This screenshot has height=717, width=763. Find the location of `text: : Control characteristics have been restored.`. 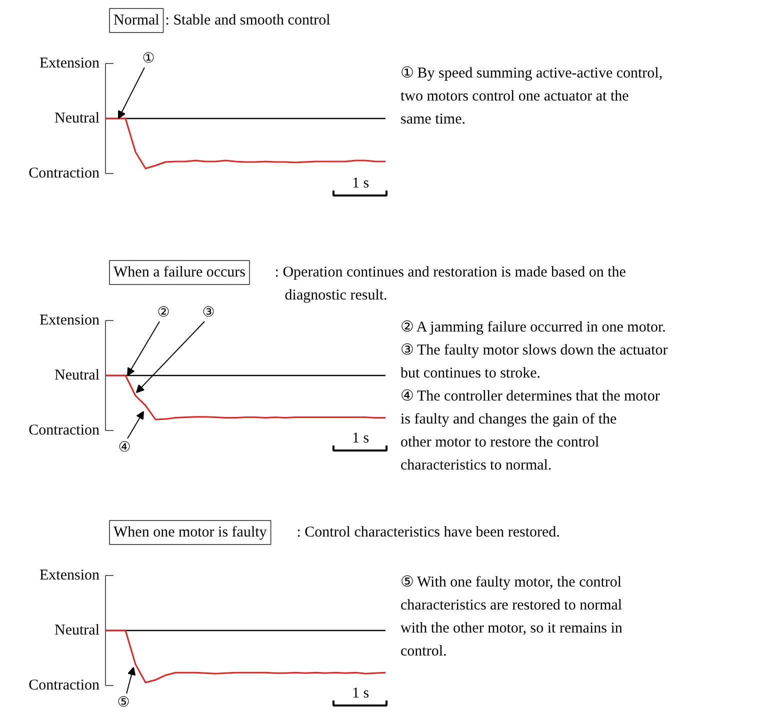

text: : Control characteristics have been restored. is located at coordinates (428, 532).